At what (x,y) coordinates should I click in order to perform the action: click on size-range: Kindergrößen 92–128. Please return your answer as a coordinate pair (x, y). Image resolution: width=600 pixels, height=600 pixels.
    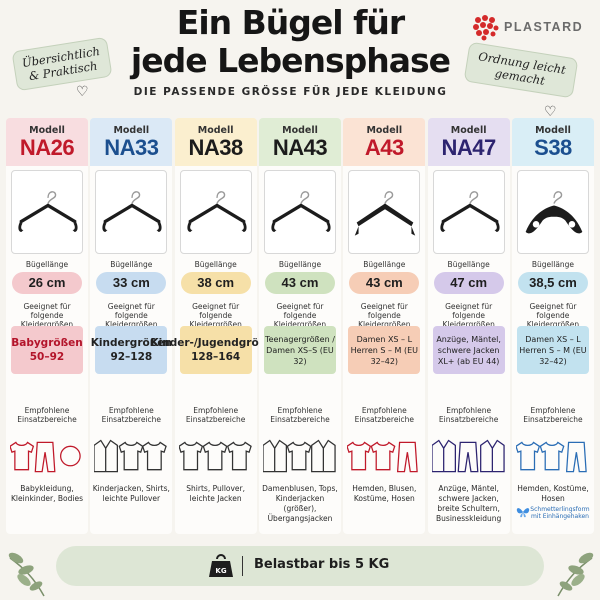
    Looking at the image, I should click on (131, 350).